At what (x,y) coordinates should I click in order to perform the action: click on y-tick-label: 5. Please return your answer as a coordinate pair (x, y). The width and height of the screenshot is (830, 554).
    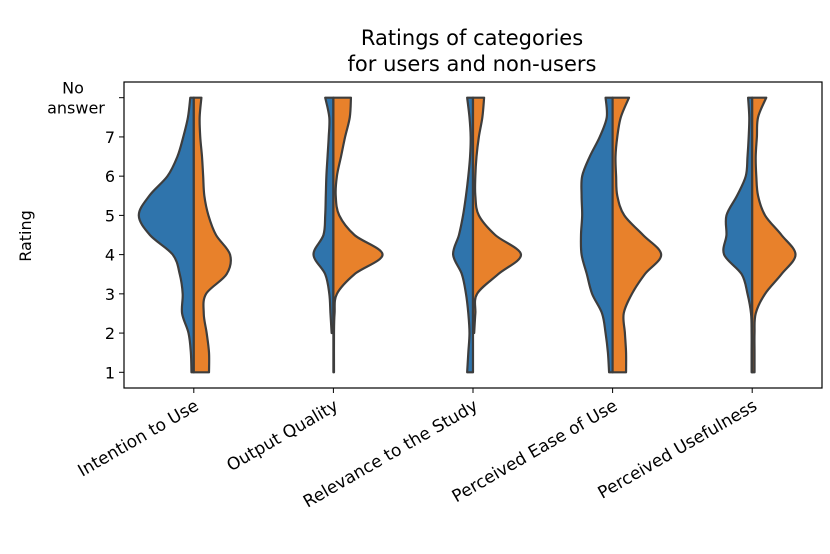
    Looking at the image, I should click on (110, 215).